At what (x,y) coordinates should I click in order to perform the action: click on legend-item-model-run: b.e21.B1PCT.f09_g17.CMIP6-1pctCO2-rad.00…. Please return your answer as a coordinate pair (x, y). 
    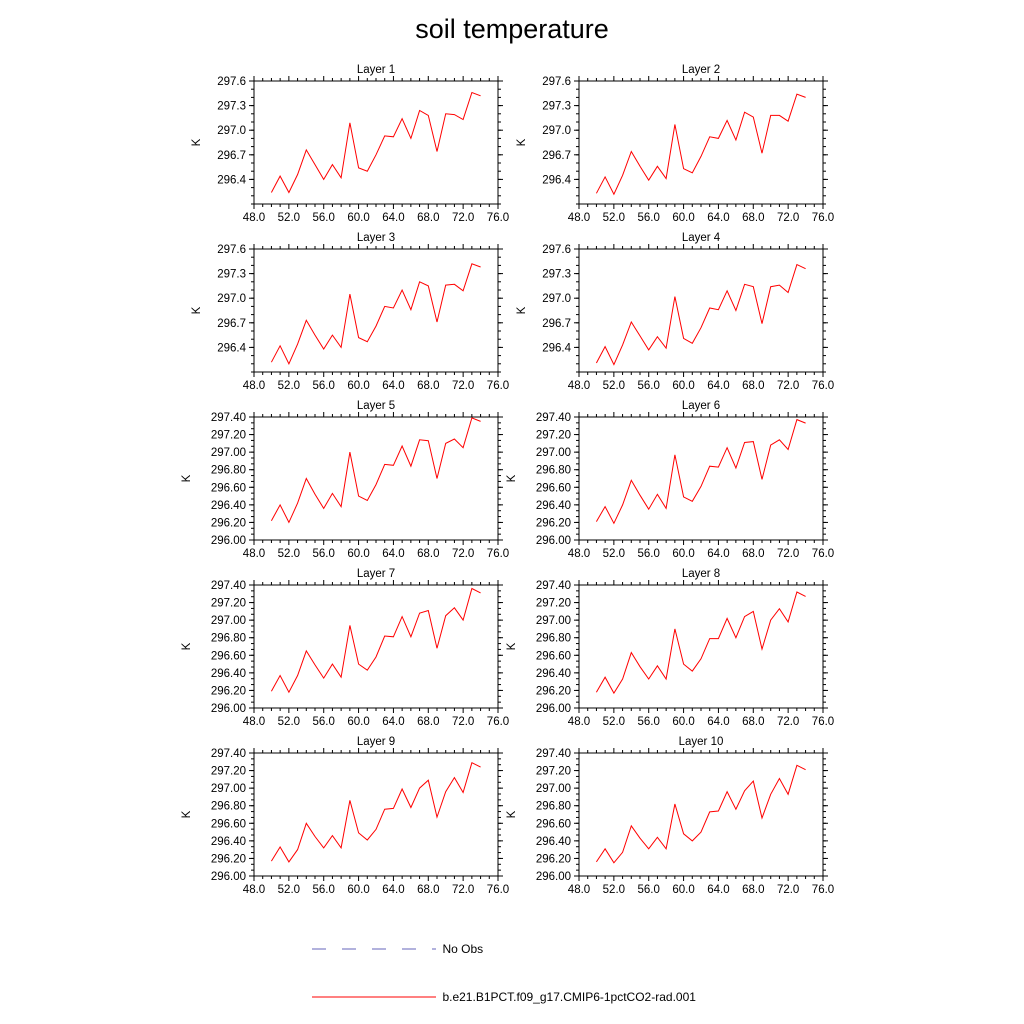
    Looking at the image, I should click on (503, 997).